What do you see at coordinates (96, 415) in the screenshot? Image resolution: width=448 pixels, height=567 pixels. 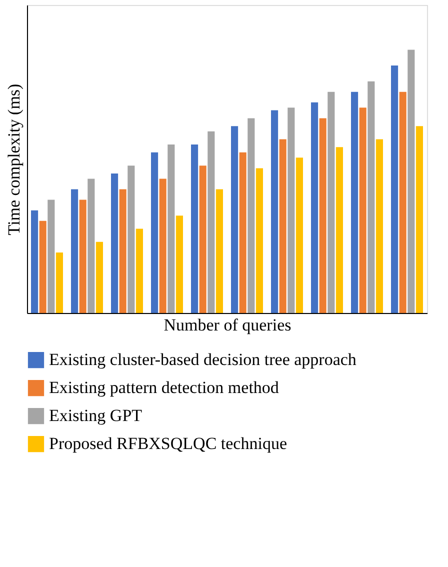 I see `legend-label: Existing GPT` at bounding box center [96, 415].